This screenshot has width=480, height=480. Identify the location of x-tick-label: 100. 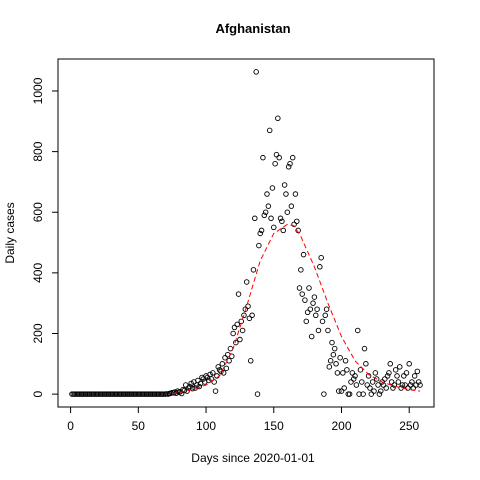
(206, 426).